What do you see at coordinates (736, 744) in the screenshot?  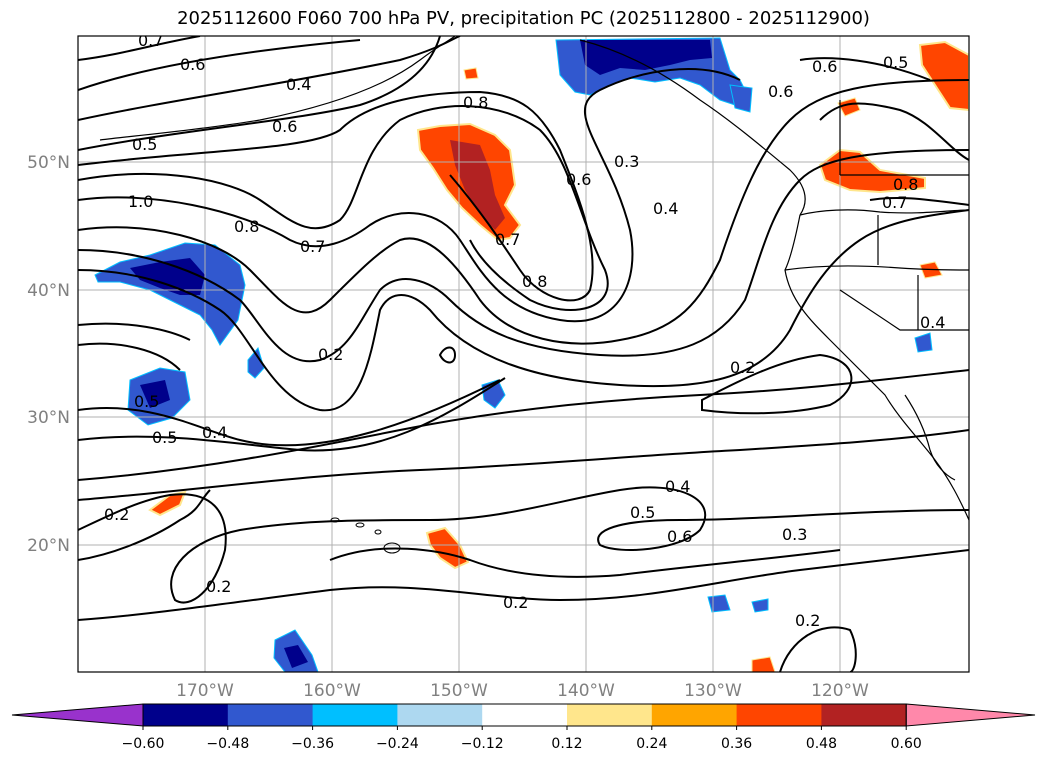 I see `colorbar-tick-label: 0.36` at bounding box center [736, 744].